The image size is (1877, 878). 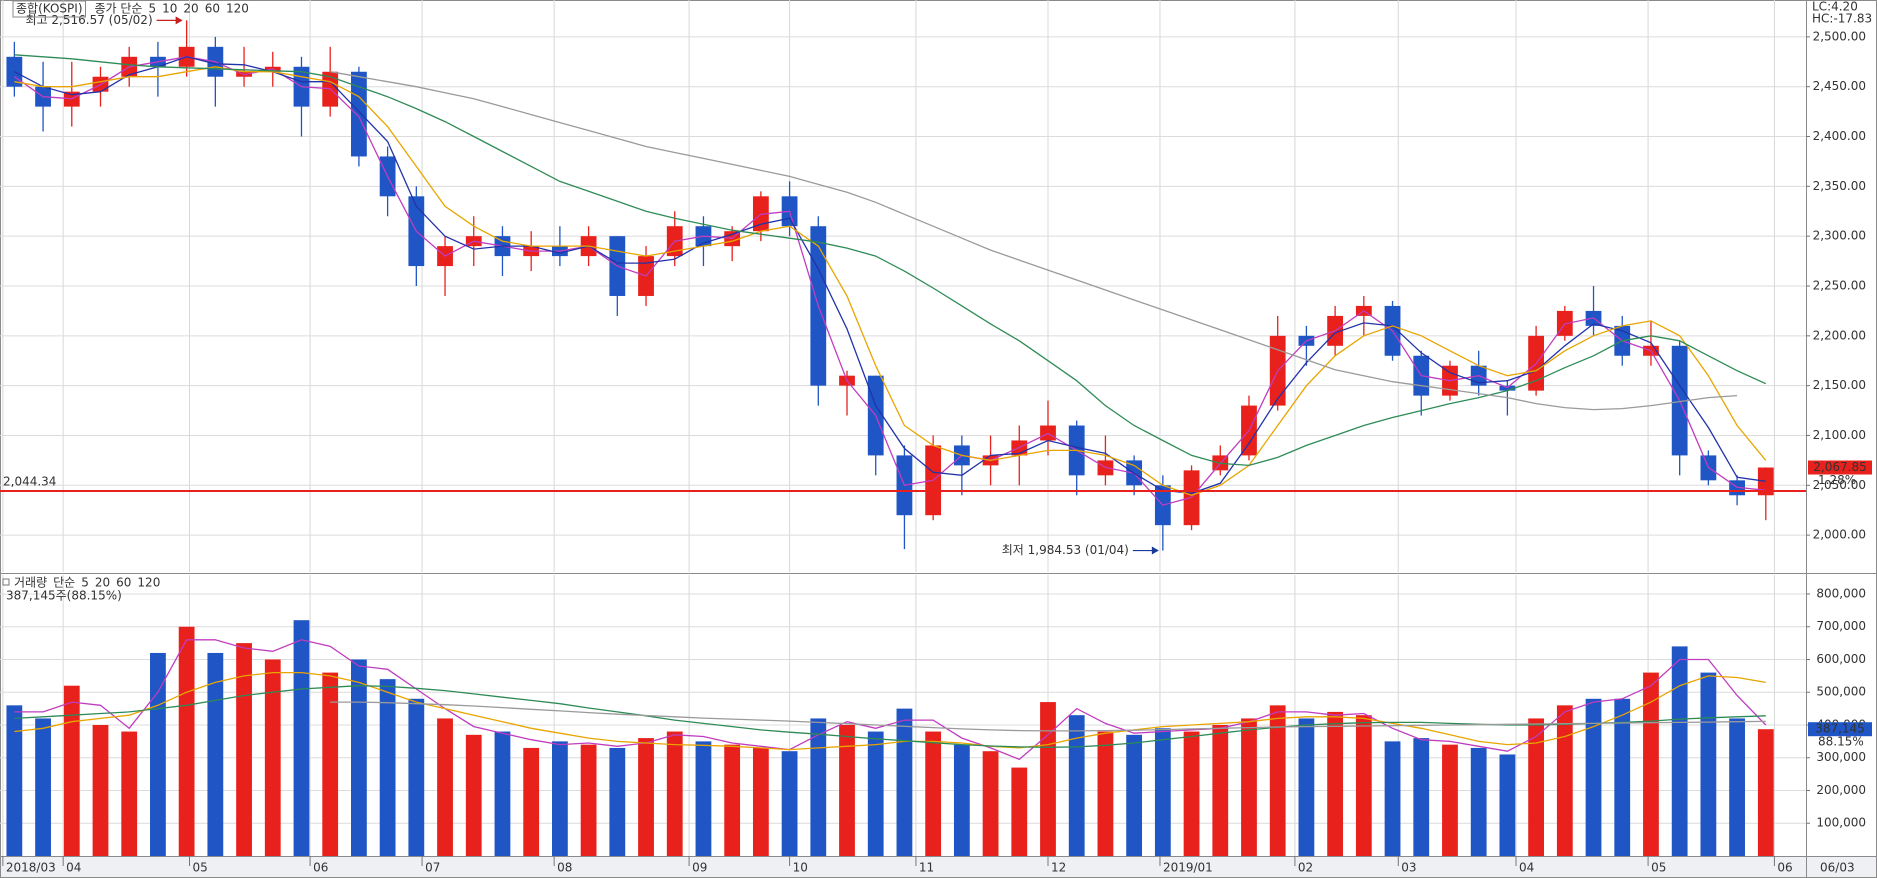 What do you see at coordinates (1305, 868) in the screenshot?
I see `x-tick-label: 02` at bounding box center [1305, 868].